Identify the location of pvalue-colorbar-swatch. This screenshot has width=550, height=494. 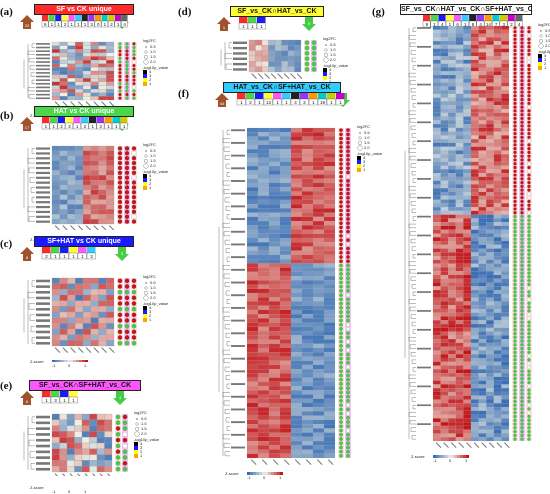
(540, 68).